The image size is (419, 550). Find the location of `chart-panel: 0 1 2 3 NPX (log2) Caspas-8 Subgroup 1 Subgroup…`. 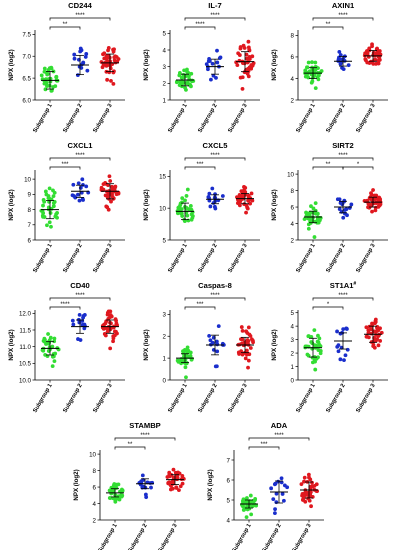

chart-panel: 0 1 2 3 NPX (log2) Caspas-8 Subgroup 1 Subgroup… is located at coordinates (201, 347).